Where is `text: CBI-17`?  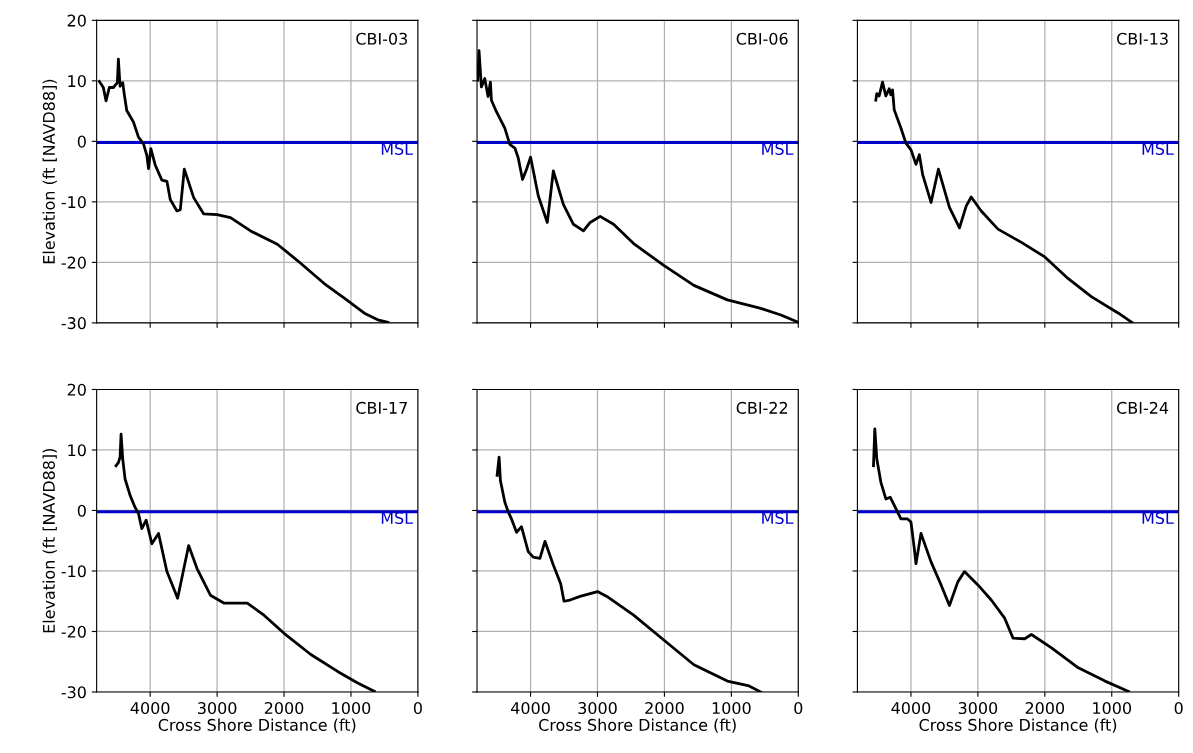 text: CBI-17 is located at coordinates (381, 407).